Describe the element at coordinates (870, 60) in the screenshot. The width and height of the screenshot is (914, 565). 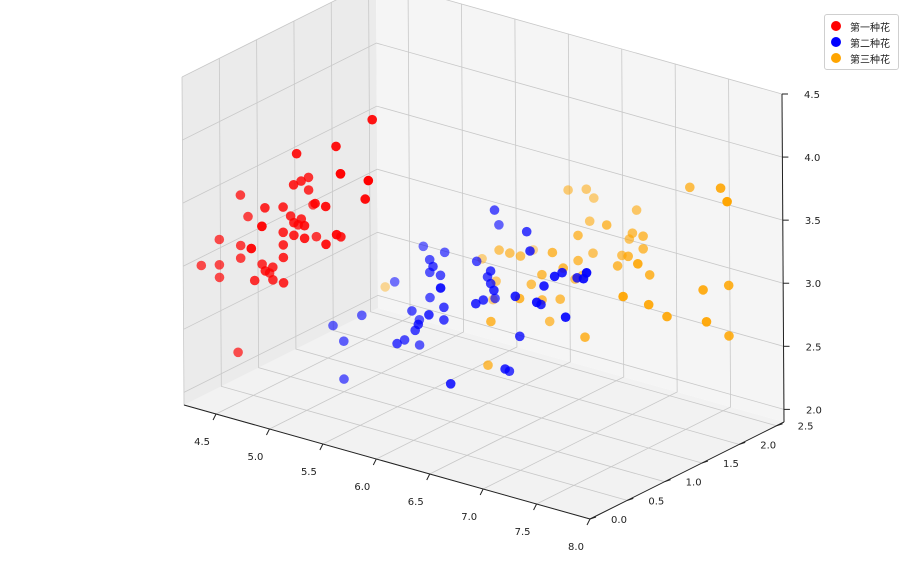
I see `legend-label-series-3: 第三种花` at that location.